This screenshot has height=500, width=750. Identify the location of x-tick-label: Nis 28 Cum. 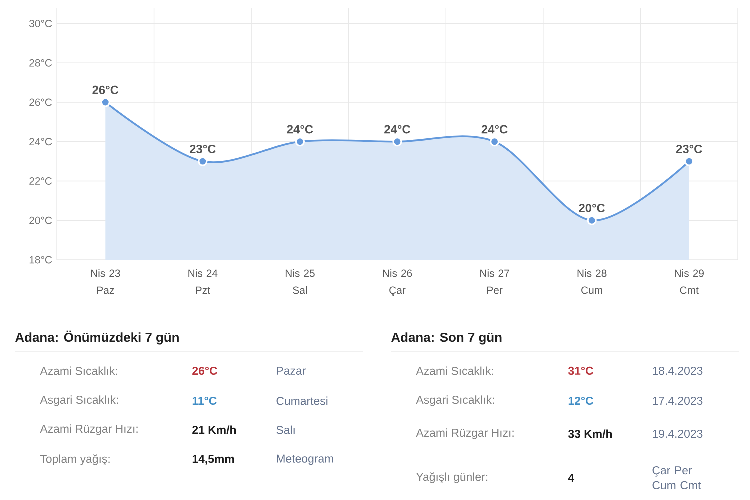
(592, 282).